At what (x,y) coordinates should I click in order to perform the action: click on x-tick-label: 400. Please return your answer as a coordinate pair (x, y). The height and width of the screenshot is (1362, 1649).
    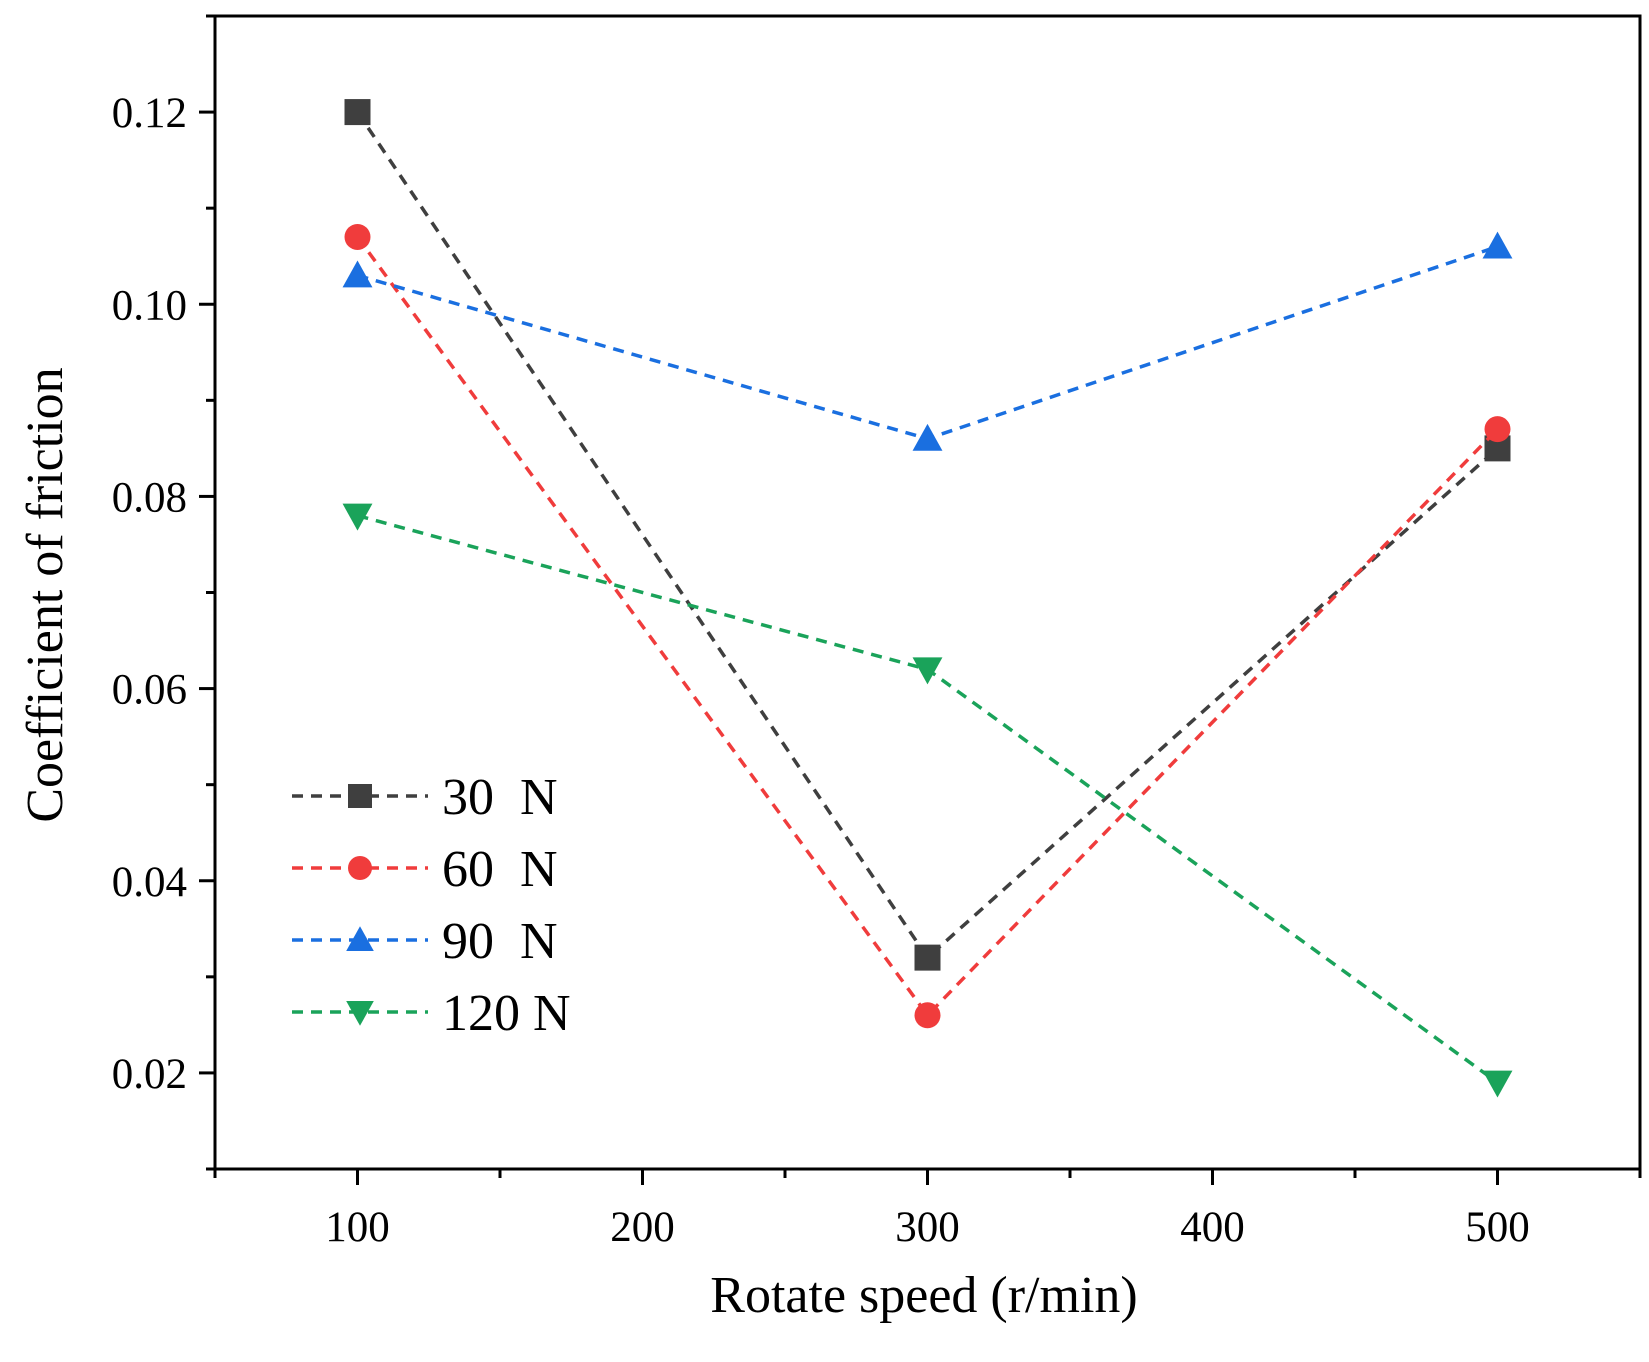
    Looking at the image, I should click on (1212, 1227).